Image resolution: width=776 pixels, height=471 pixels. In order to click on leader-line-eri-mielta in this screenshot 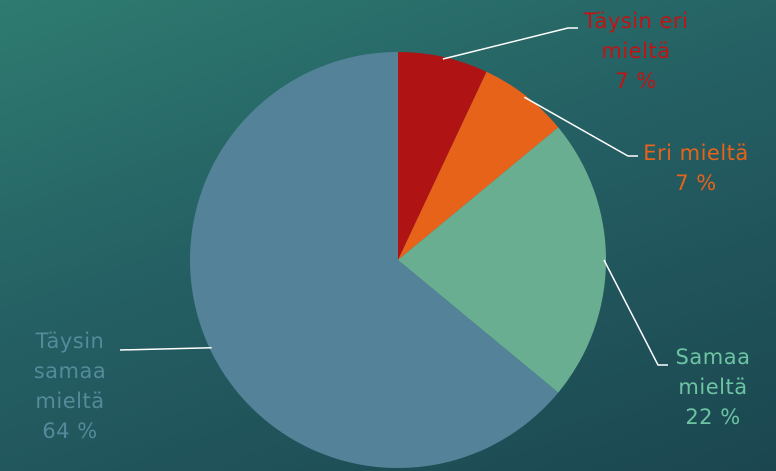, I will do `click(580, 126)`.